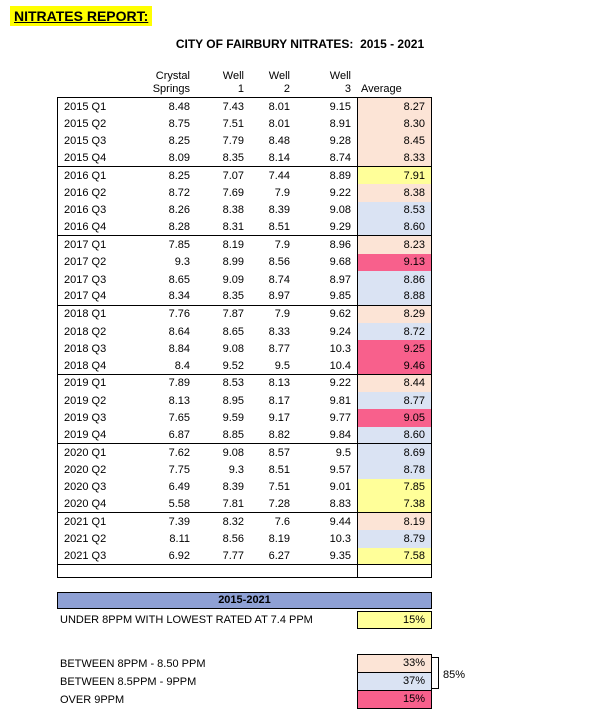 The width and height of the screenshot is (600, 720). Describe the element at coordinates (279, 279) in the screenshot. I see `cell-w2: 8.74` at that location.